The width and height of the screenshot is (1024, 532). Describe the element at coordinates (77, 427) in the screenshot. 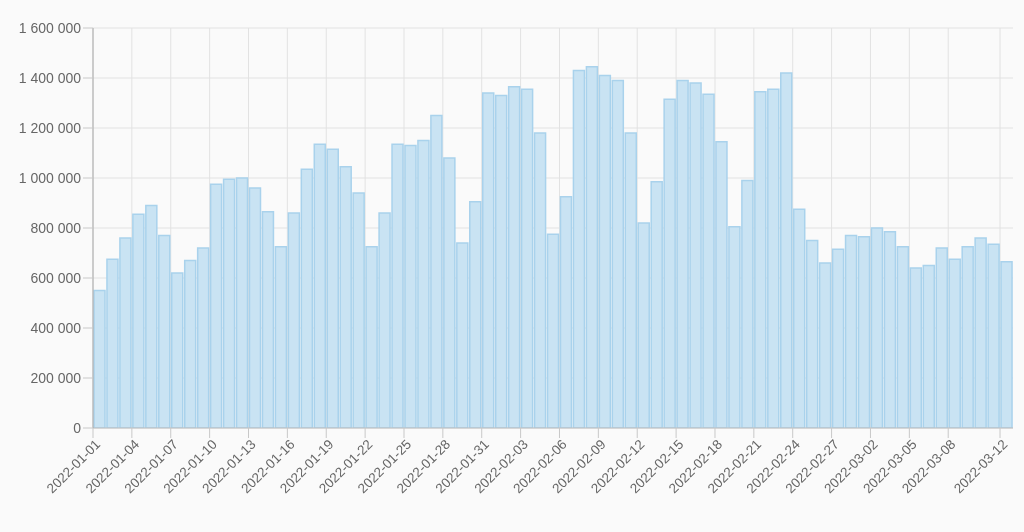

I see `y-tick-label: 0` at that location.